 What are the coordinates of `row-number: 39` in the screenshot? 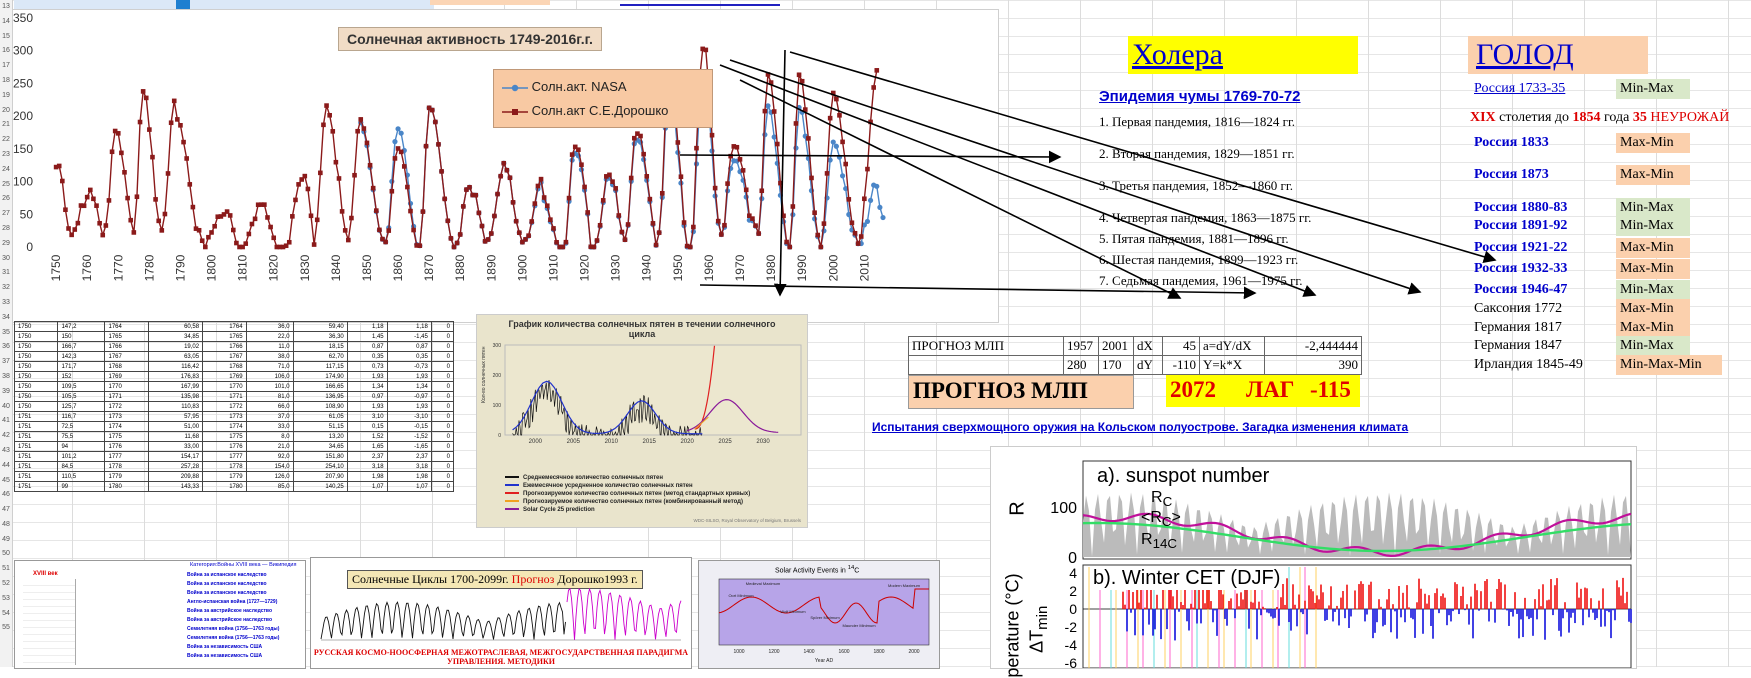 It's located at (6, 391).